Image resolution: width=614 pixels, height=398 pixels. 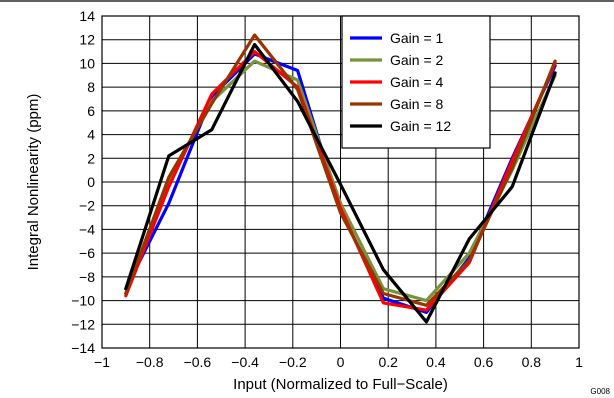 What do you see at coordinates (417, 60) in the screenshot?
I see `legend-label: Gain = 2` at bounding box center [417, 60].